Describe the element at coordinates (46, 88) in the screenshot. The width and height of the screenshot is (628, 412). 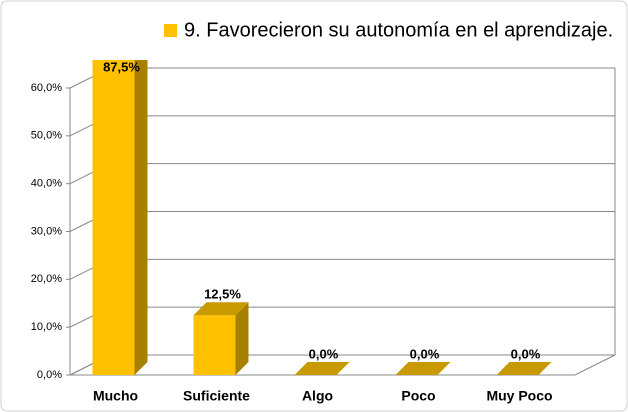
I see `y-tick-label: 60,0%` at that location.